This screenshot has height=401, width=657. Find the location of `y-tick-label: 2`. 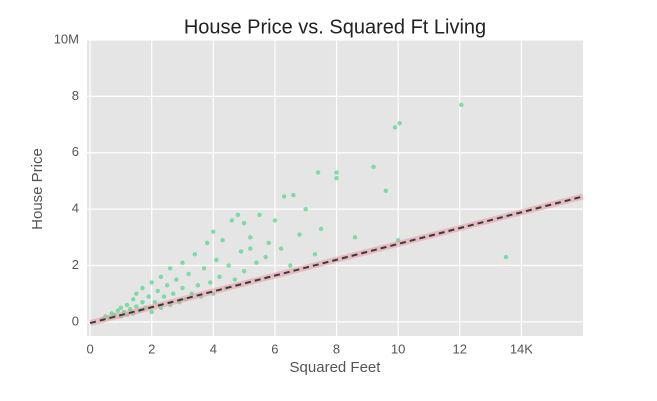

y-tick-label: 2 is located at coordinates (75, 264).